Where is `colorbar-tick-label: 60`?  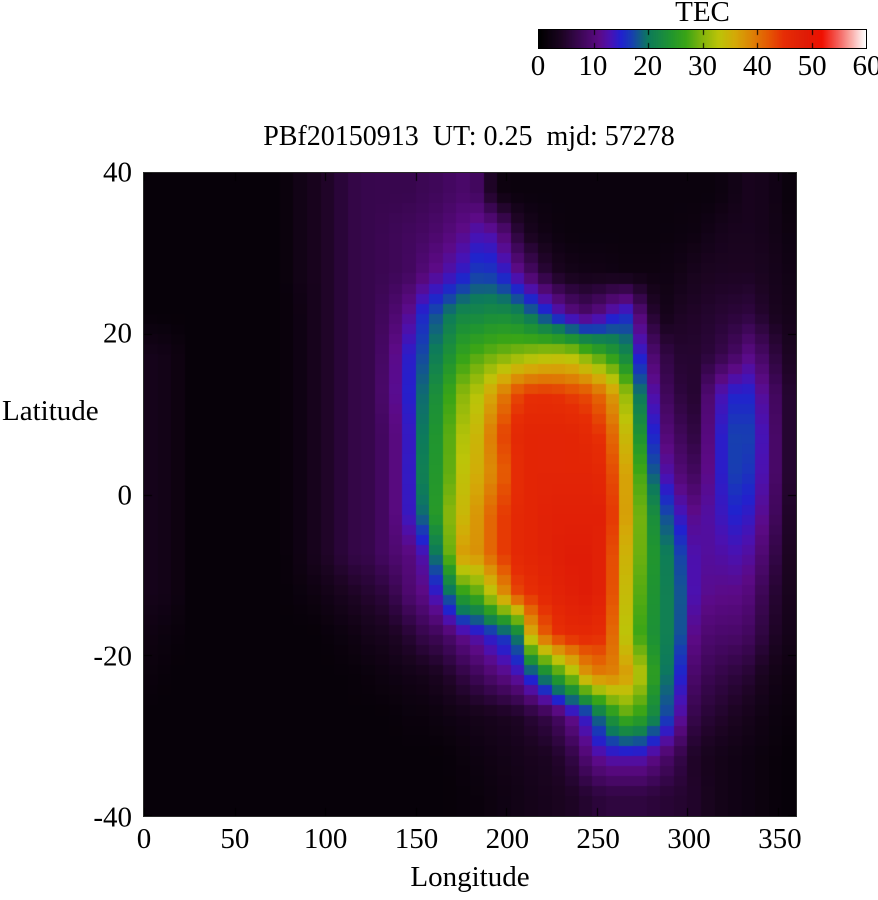 colorbar-tick-label: 60 is located at coordinates (865, 66).